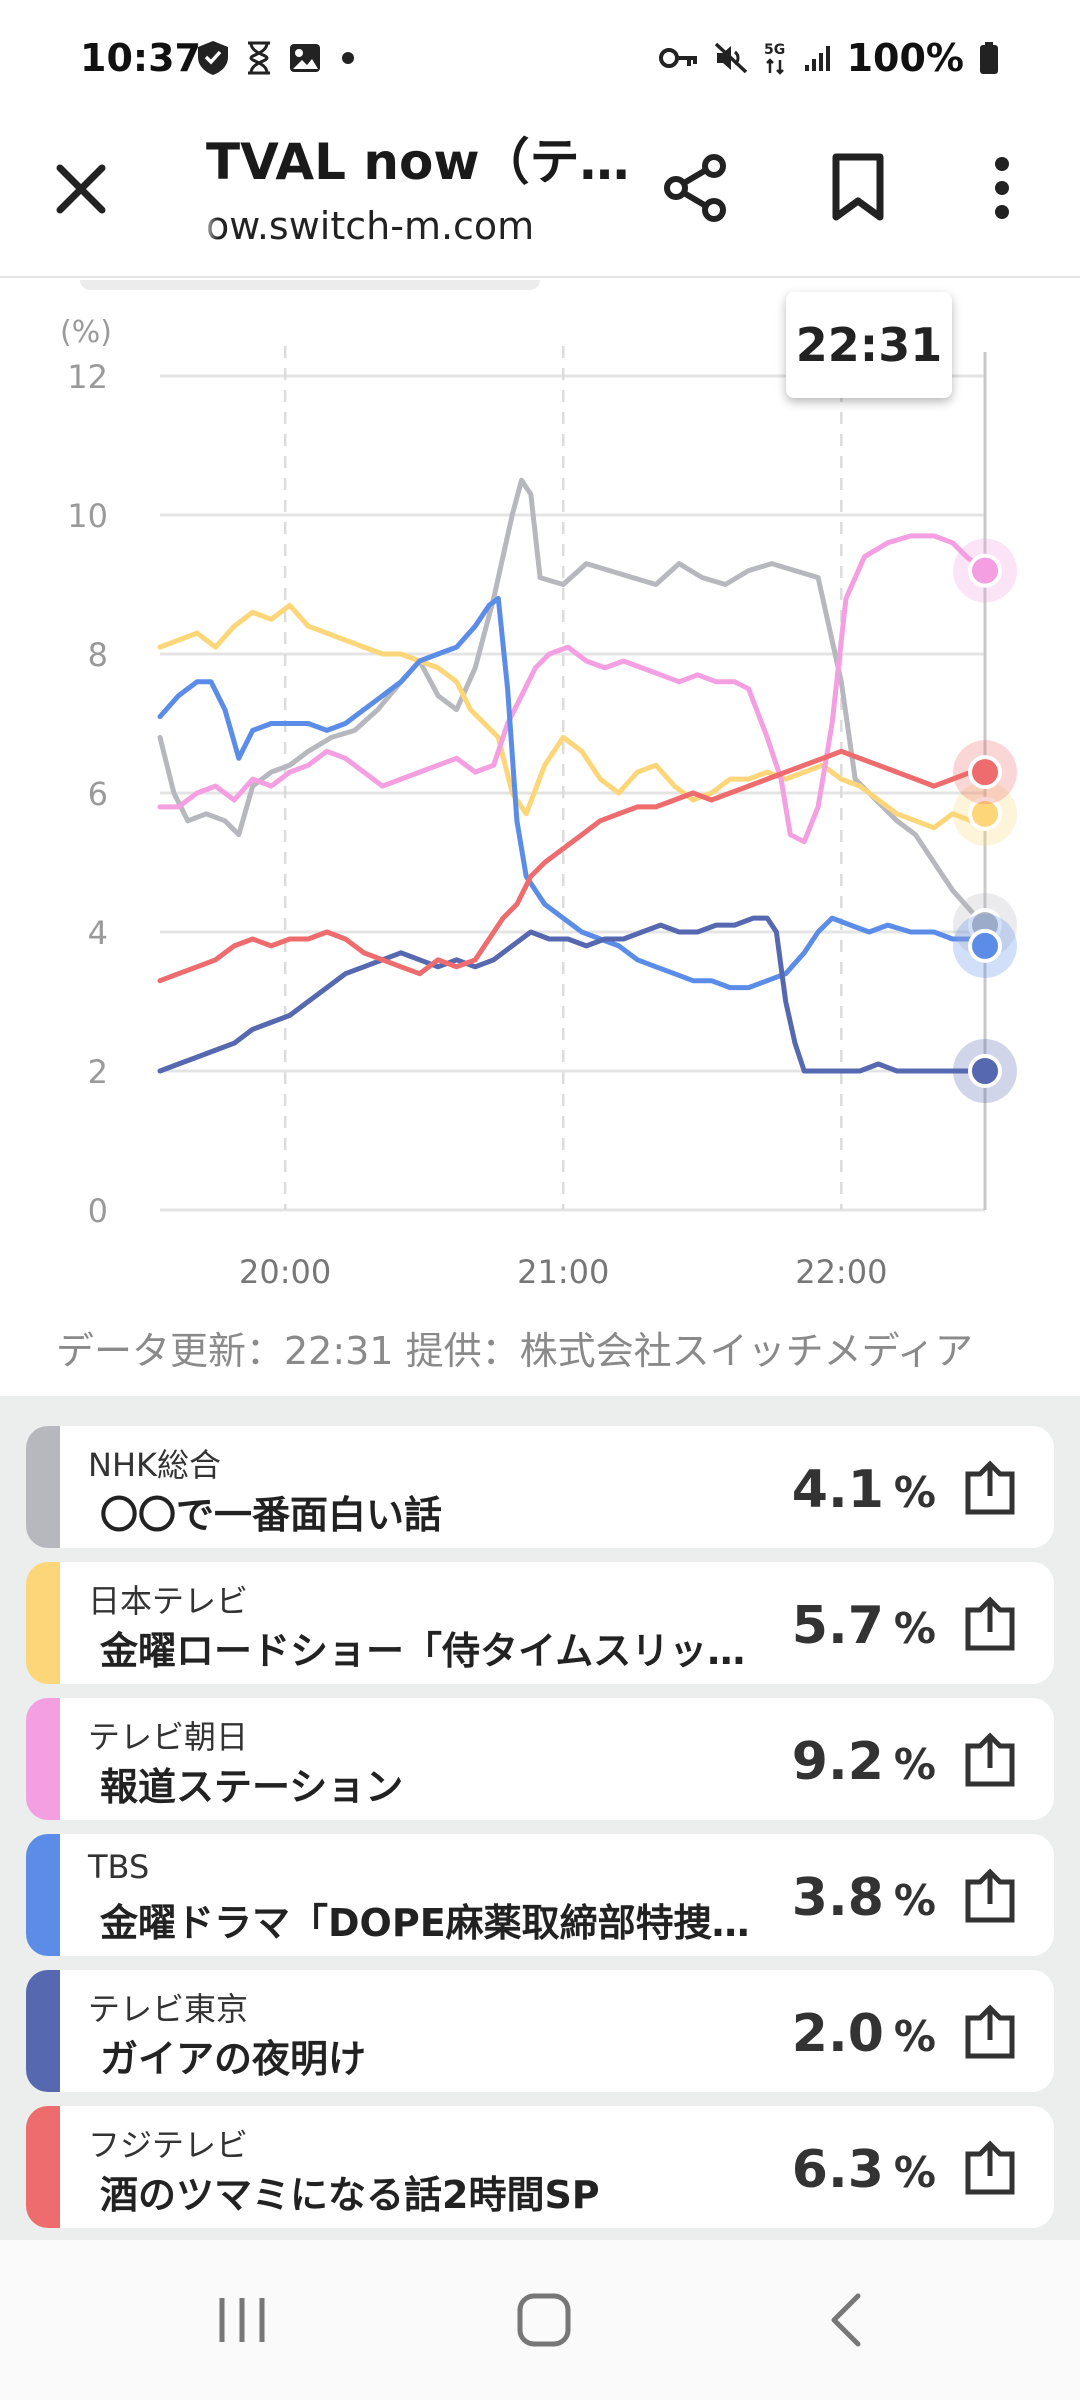 The height and width of the screenshot is (2400, 1080). Describe the element at coordinates (86, 332) in the screenshot. I see `y-axis-label: (%)` at that location.